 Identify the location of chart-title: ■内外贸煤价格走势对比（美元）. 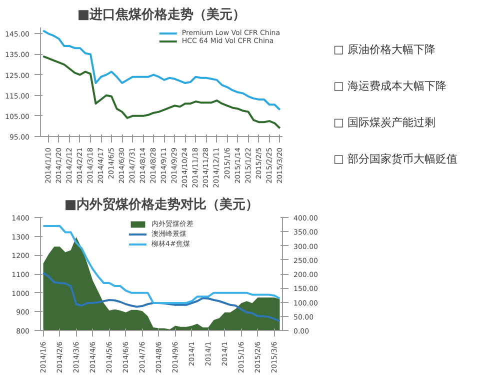
(161, 204).